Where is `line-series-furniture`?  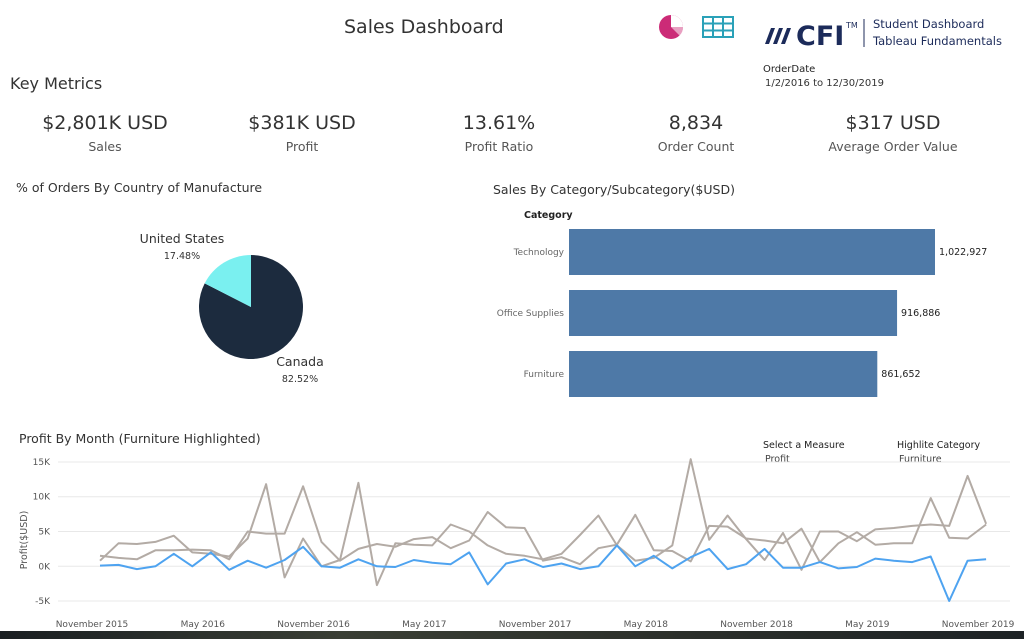 line-series-furniture is located at coordinates (543, 573).